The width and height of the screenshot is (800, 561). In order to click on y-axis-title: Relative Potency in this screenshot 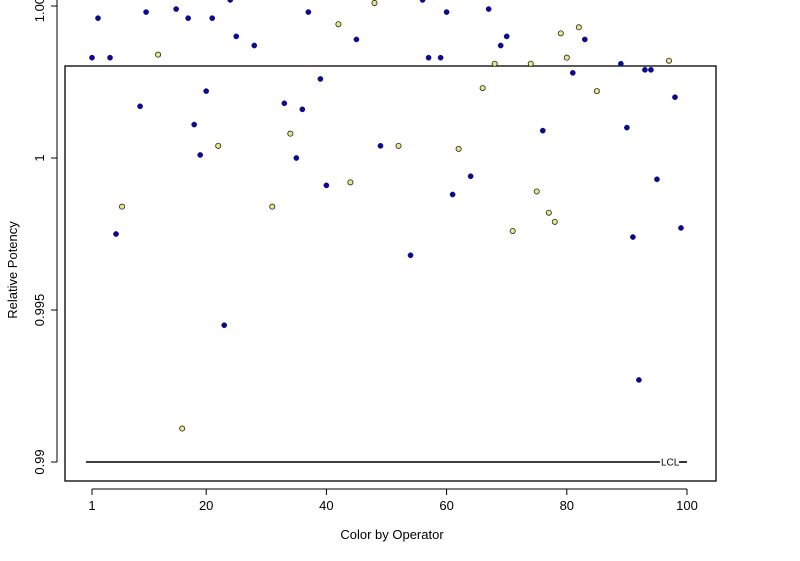, I will do `click(12, 270)`.